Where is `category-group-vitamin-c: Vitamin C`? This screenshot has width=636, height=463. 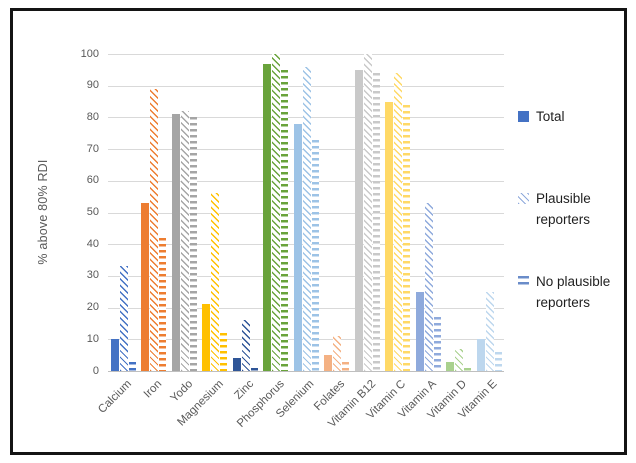
category-group-vitamin-c: Vitamin C is located at coordinates (388, 238).